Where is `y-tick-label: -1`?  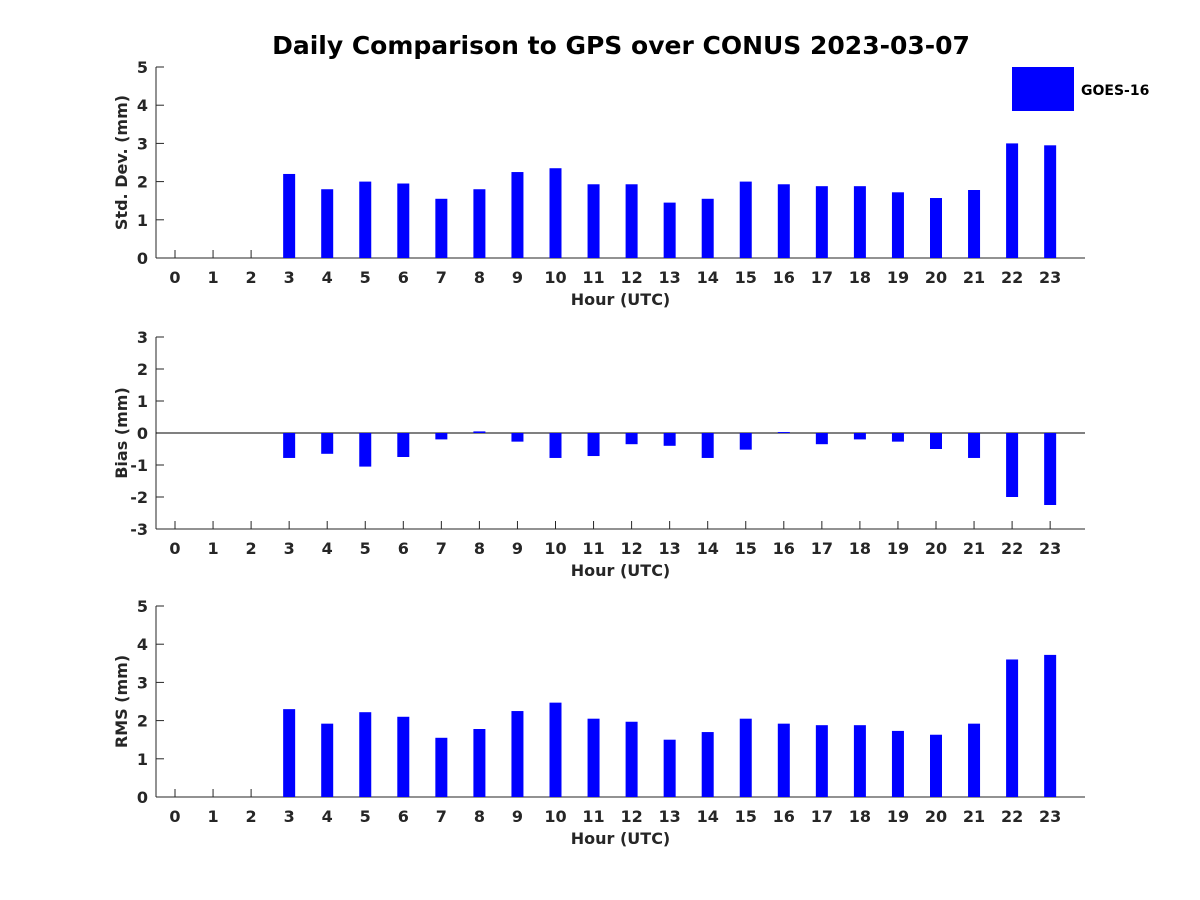 y-tick-label: -1 is located at coordinates (139, 465).